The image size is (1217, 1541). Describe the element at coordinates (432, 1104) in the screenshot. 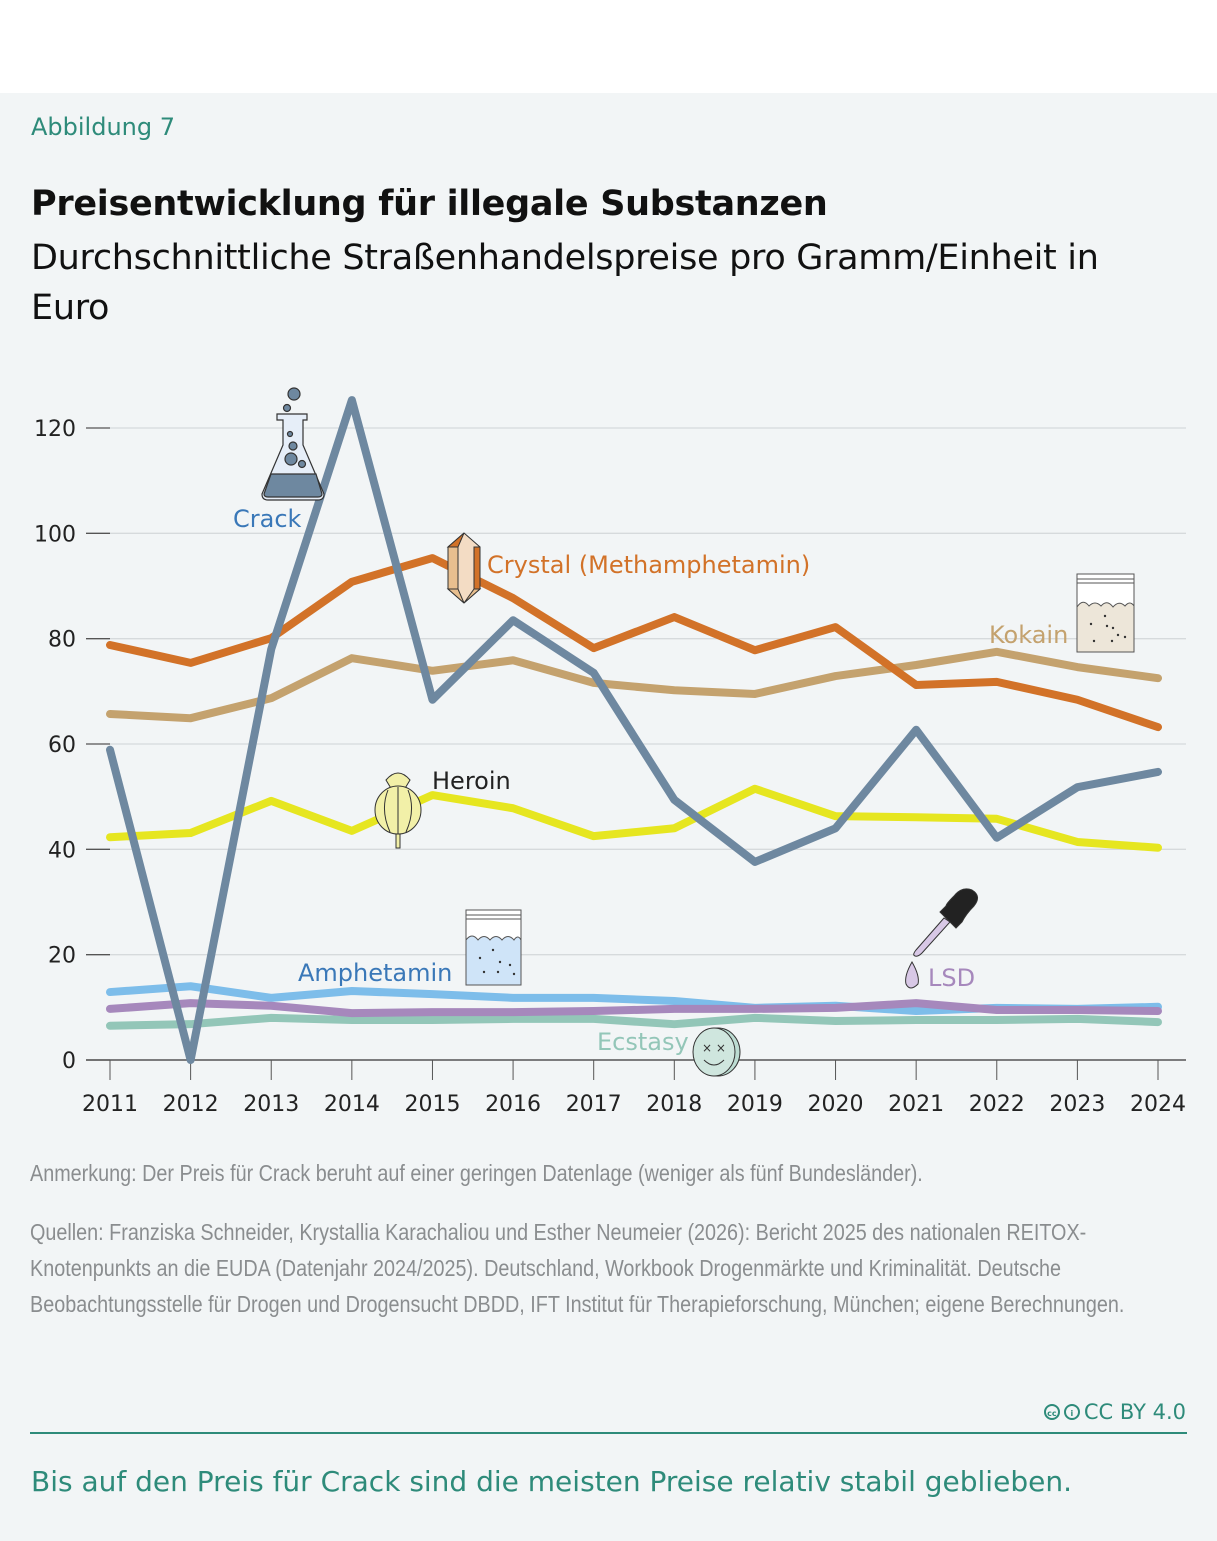

I see `x-tick-label: 2015` at that location.